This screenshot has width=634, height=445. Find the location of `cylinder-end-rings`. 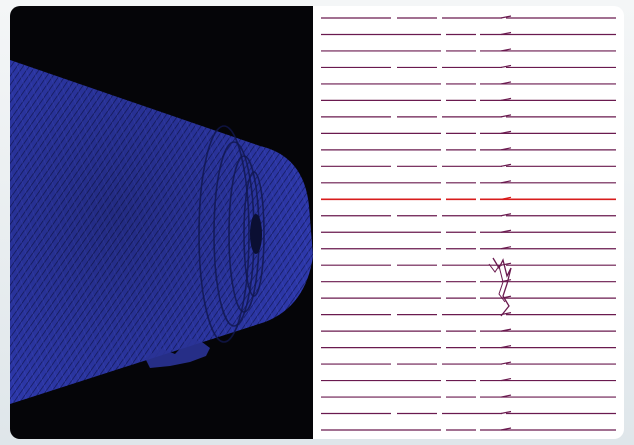

cylinder-end-rings is located at coordinates (231, 234).